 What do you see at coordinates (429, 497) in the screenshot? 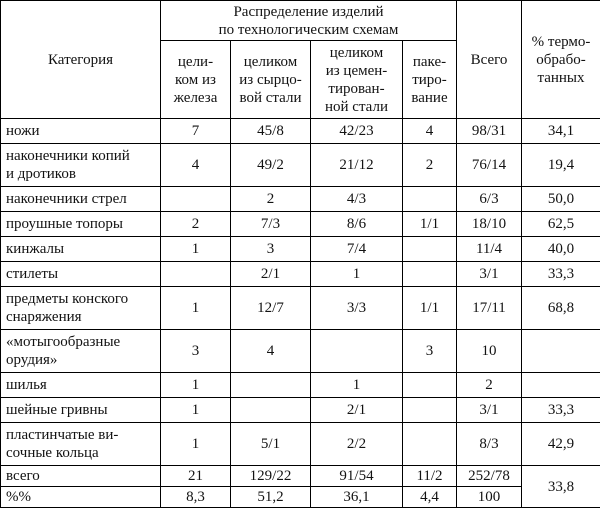
I see `table-cell: 4,4` at bounding box center [429, 497].